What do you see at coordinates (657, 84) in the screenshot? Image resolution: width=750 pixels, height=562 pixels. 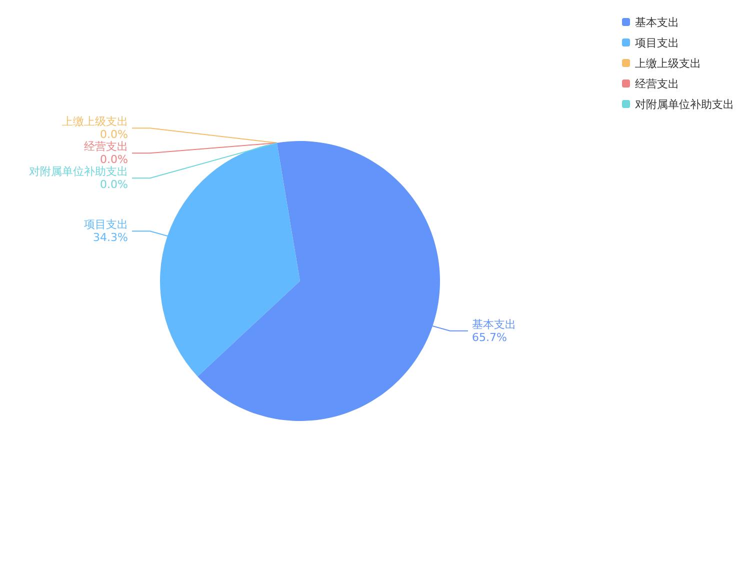 I see `legend-label: 经营支出` at bounding box center [657, 84].